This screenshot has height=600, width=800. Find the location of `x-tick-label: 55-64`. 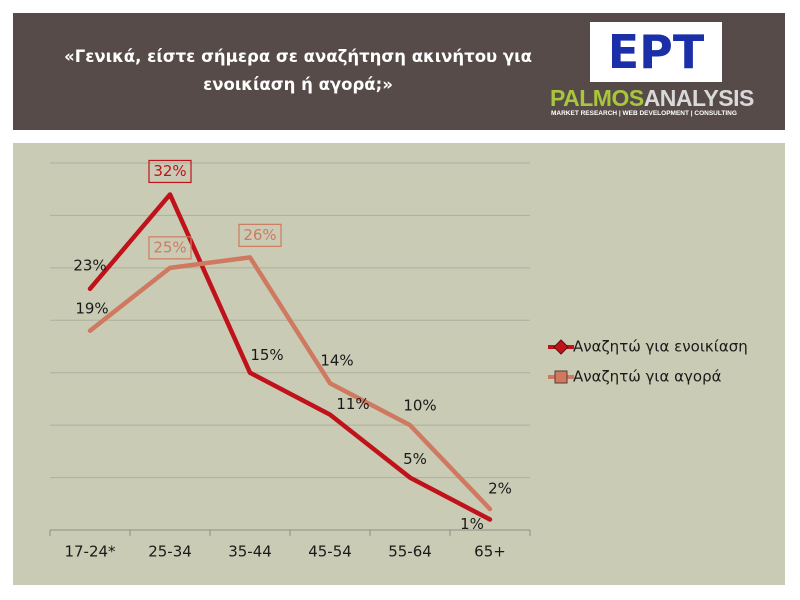

x-tick-label: 55-64 is located at coordinates (410, 552).